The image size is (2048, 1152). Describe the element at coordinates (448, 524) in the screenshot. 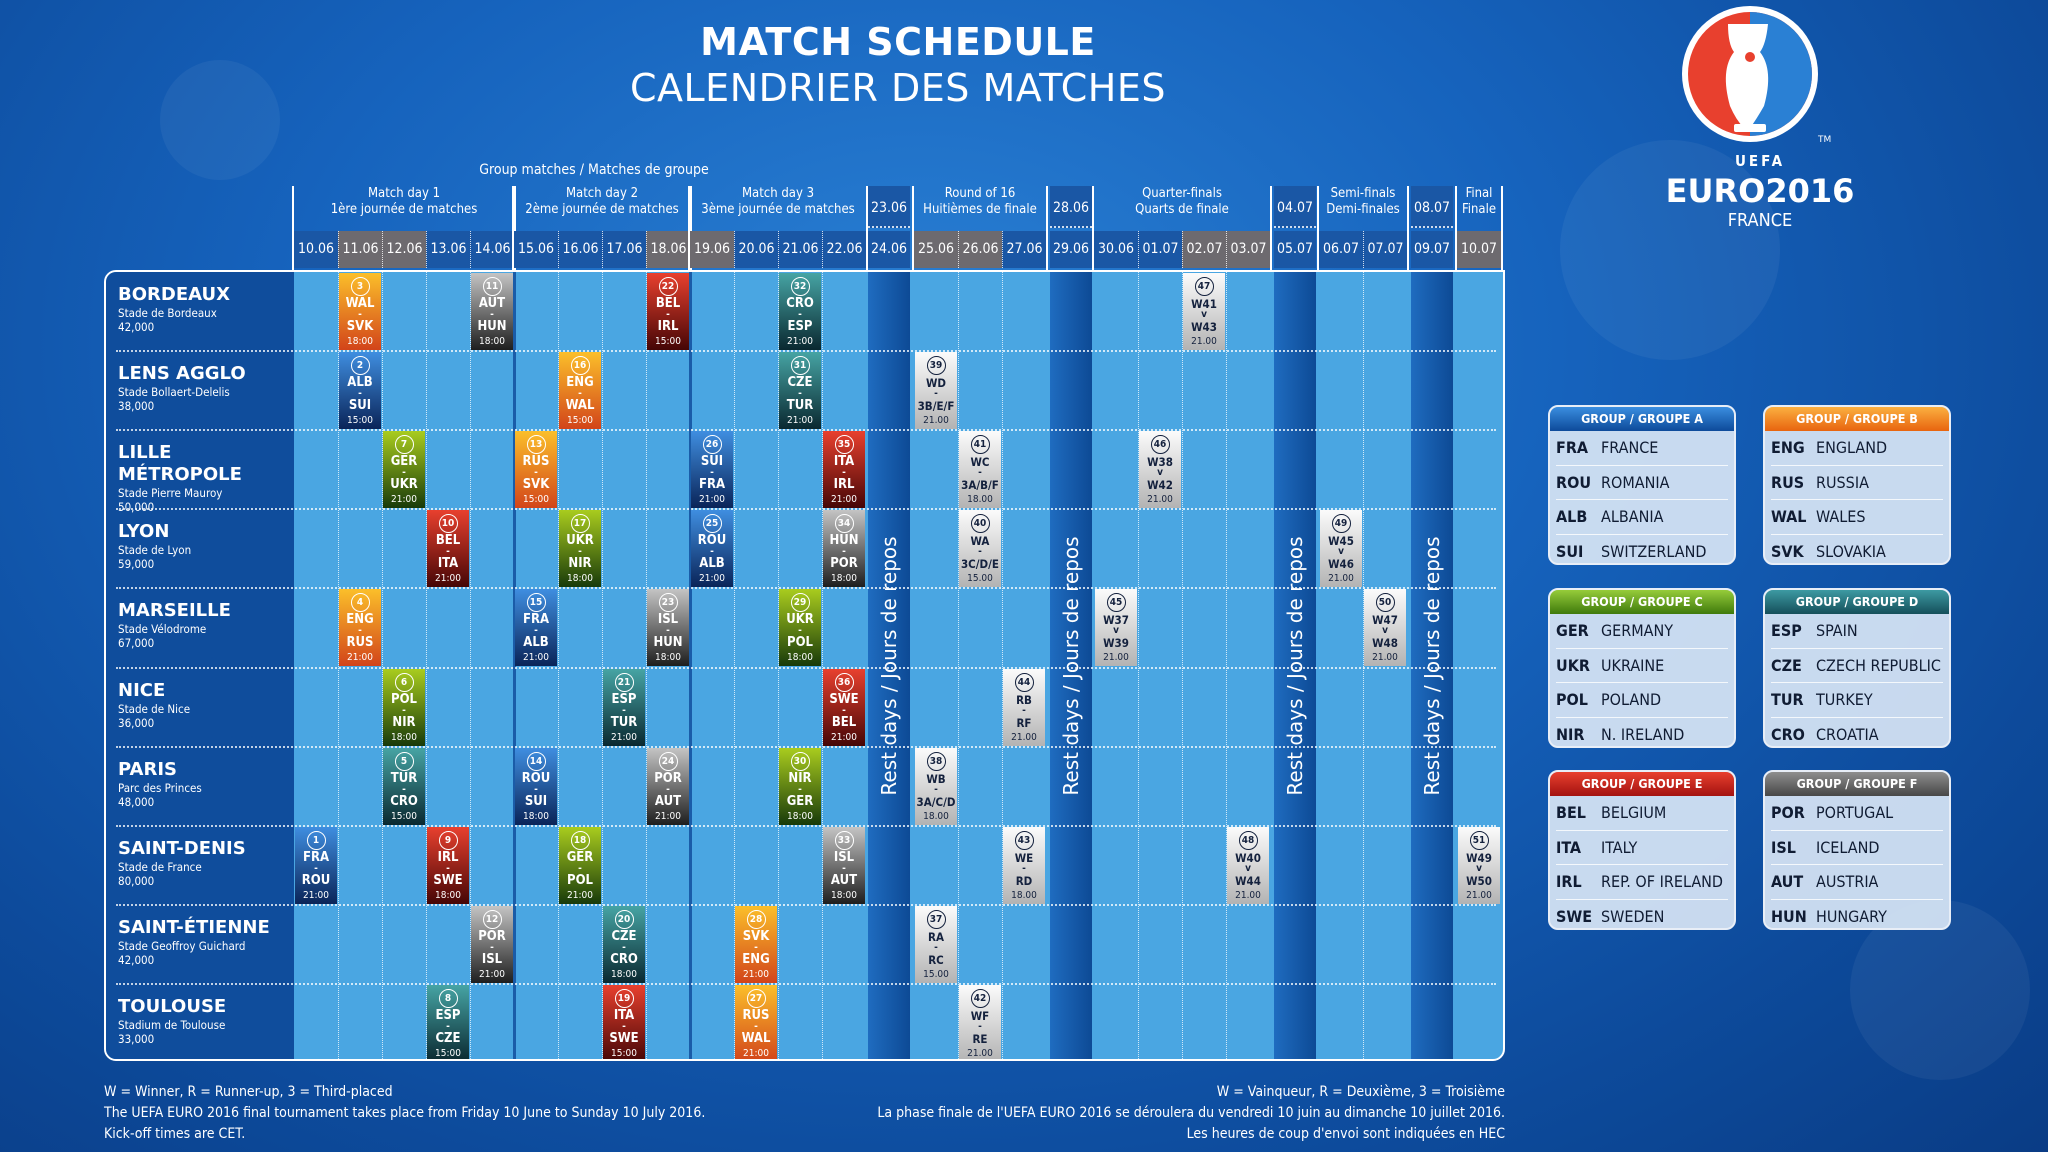

I see `match-number-badge: 10` at that location.